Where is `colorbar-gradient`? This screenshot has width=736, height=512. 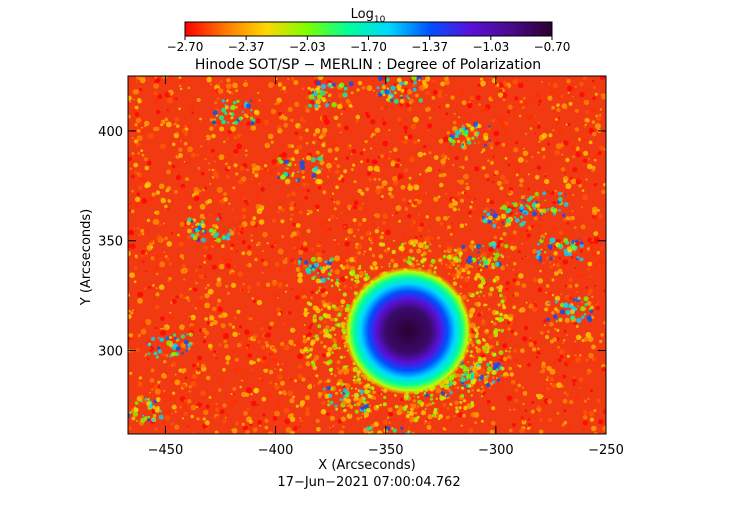 colorbar-gradient is located at coordinates (368, 29).